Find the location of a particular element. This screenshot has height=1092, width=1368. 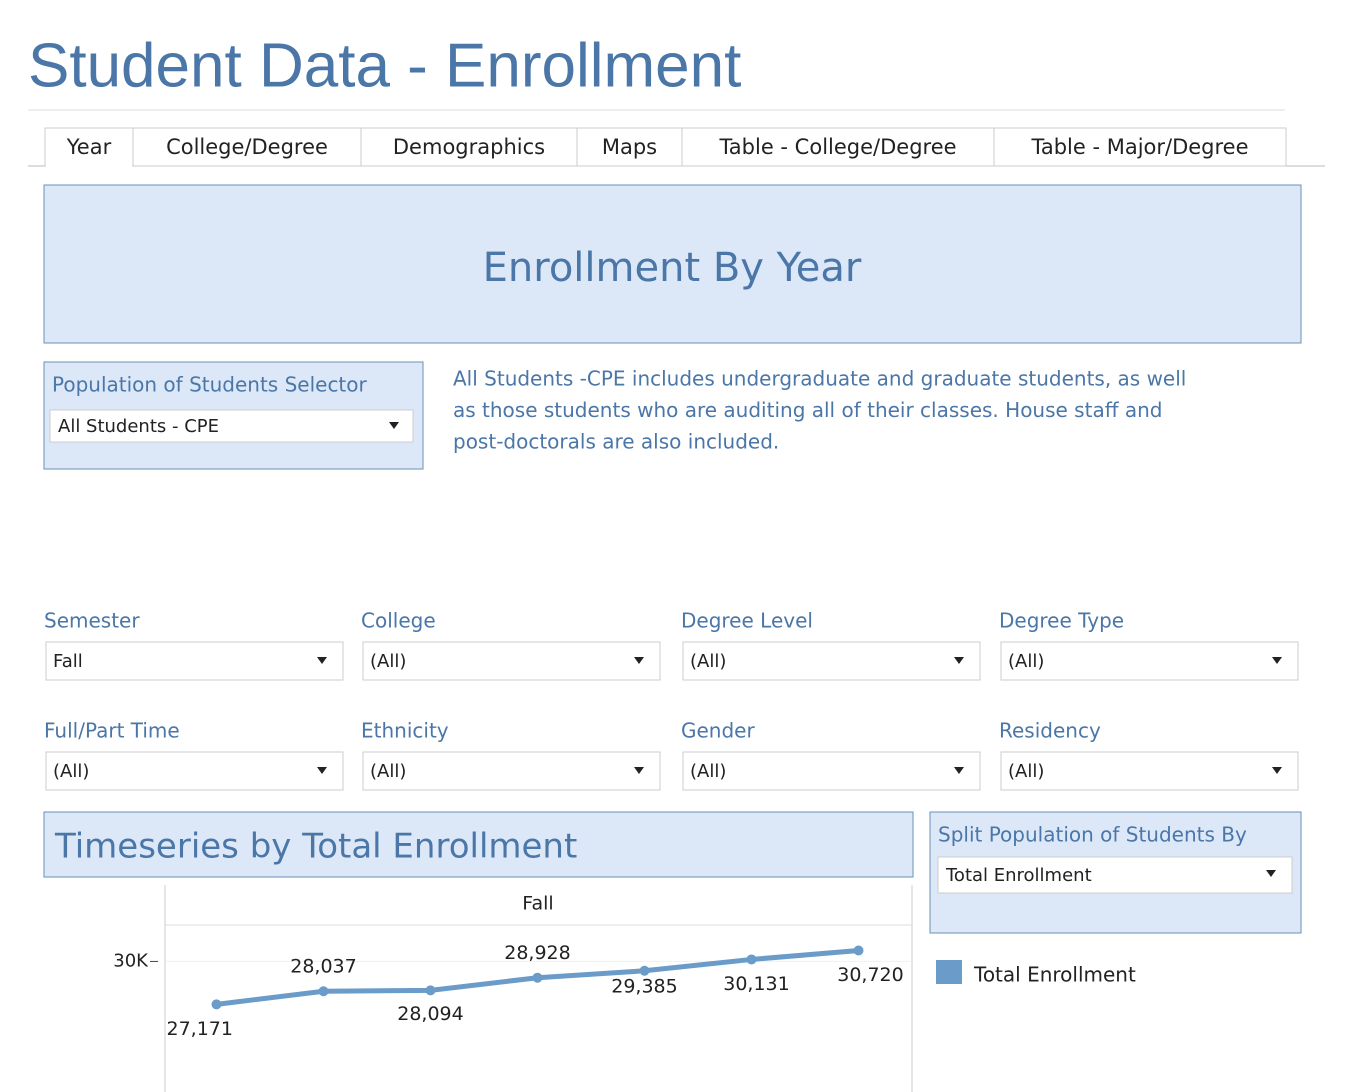

chart-panel-header is located at coordinates (478, 844).